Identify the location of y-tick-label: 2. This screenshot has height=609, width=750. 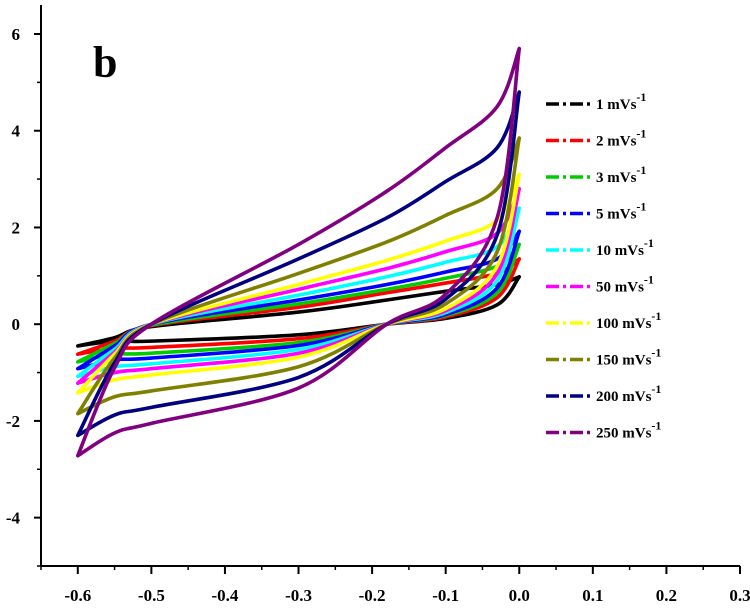
(16, 227).